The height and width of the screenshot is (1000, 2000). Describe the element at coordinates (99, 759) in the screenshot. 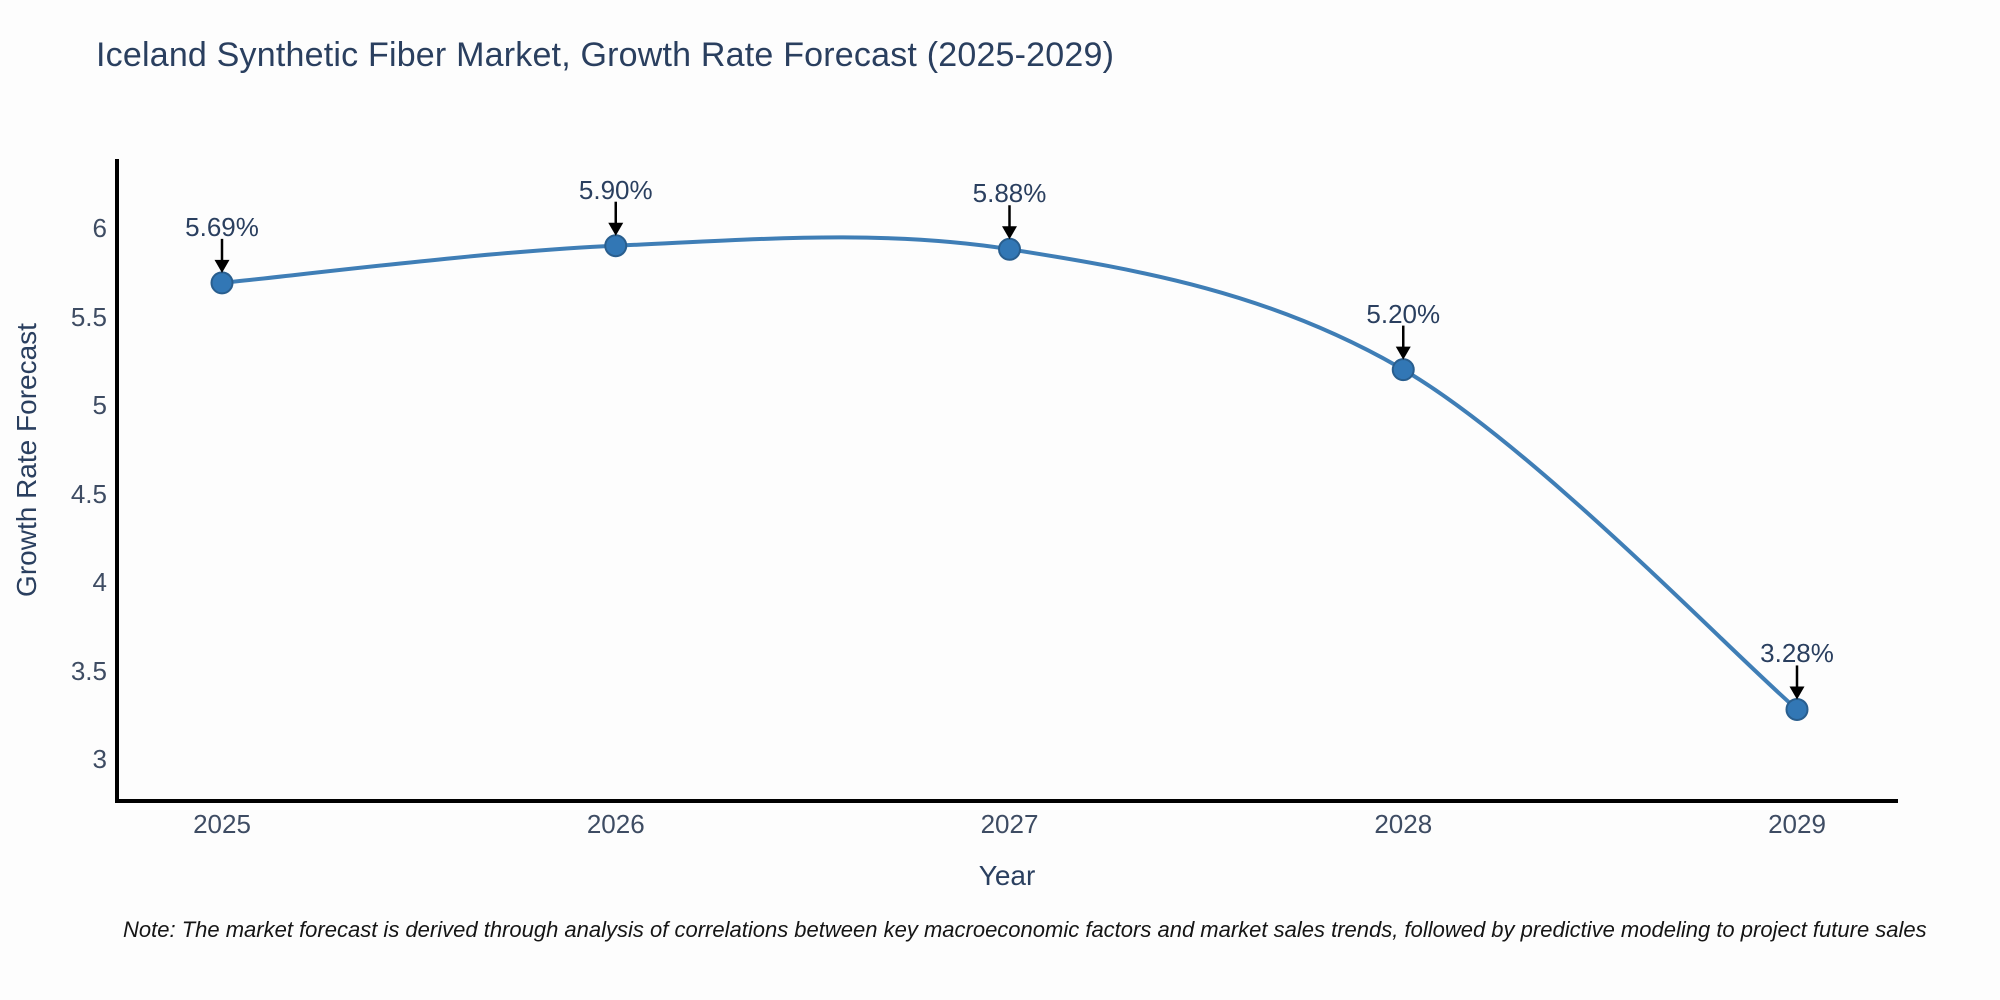

I see `y-tick-label: 3` at that location.